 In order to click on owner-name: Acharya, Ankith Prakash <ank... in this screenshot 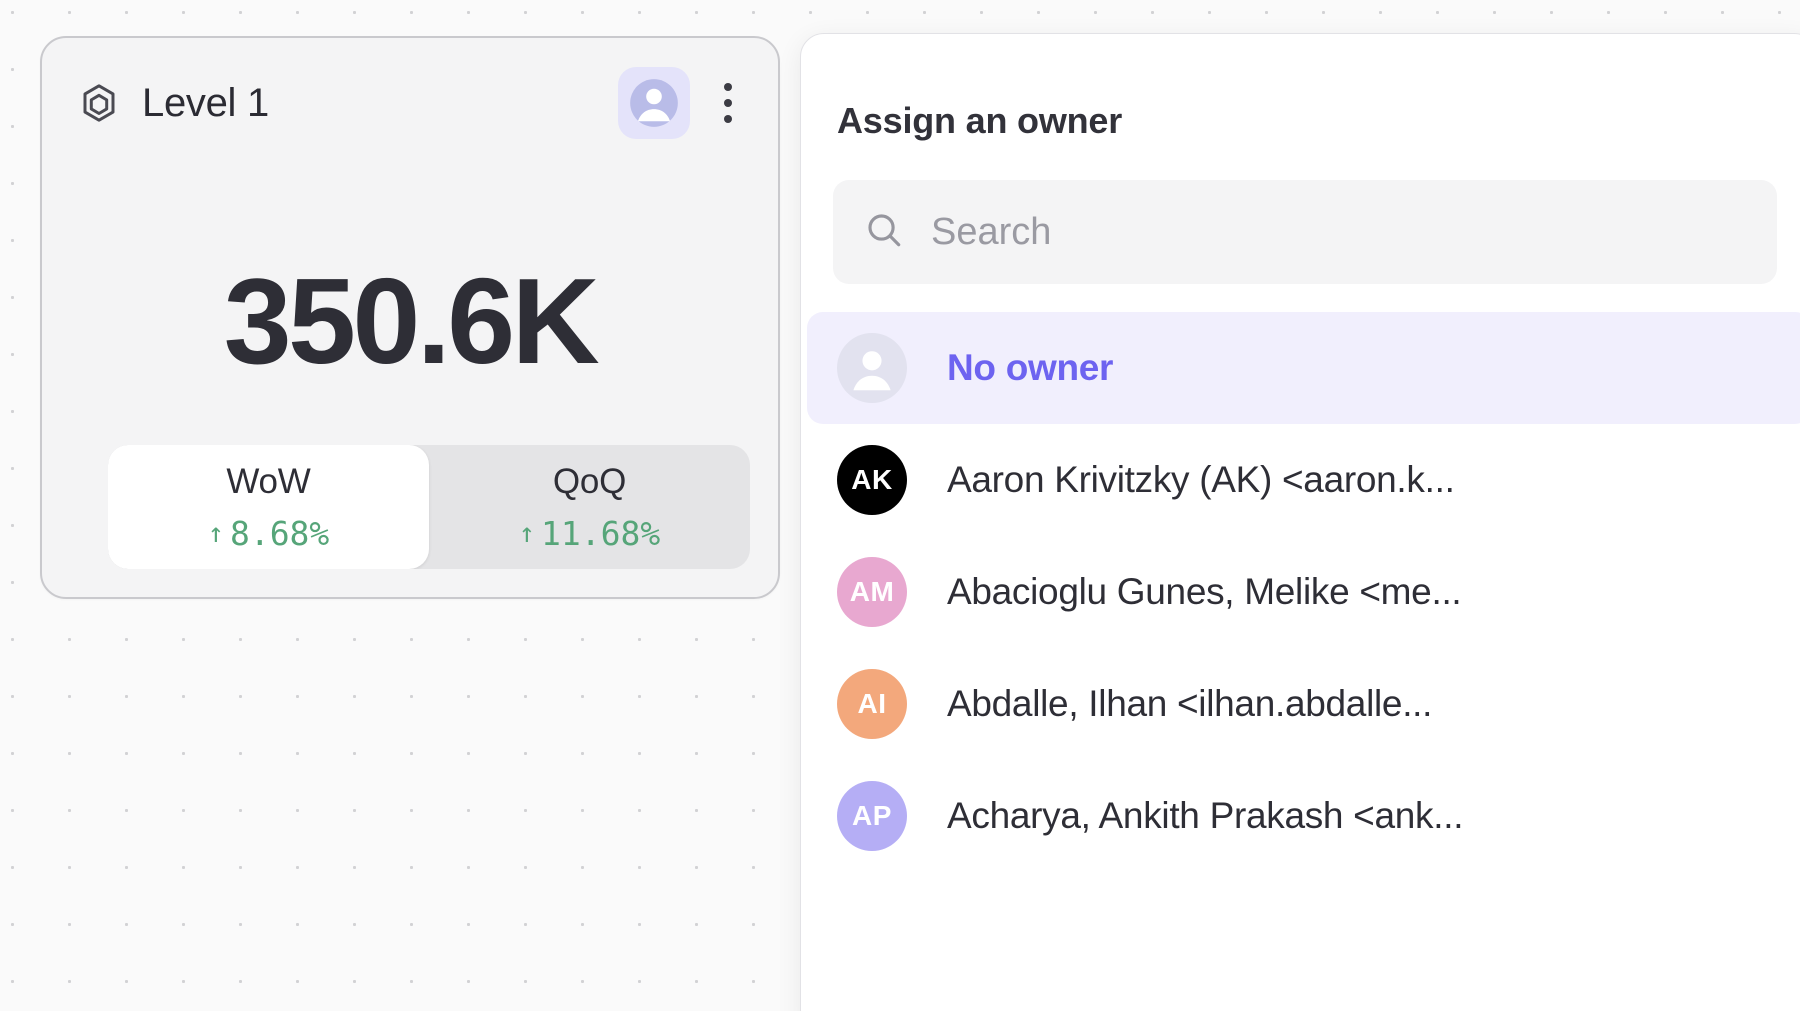, I will do `click(1205, 815)`.